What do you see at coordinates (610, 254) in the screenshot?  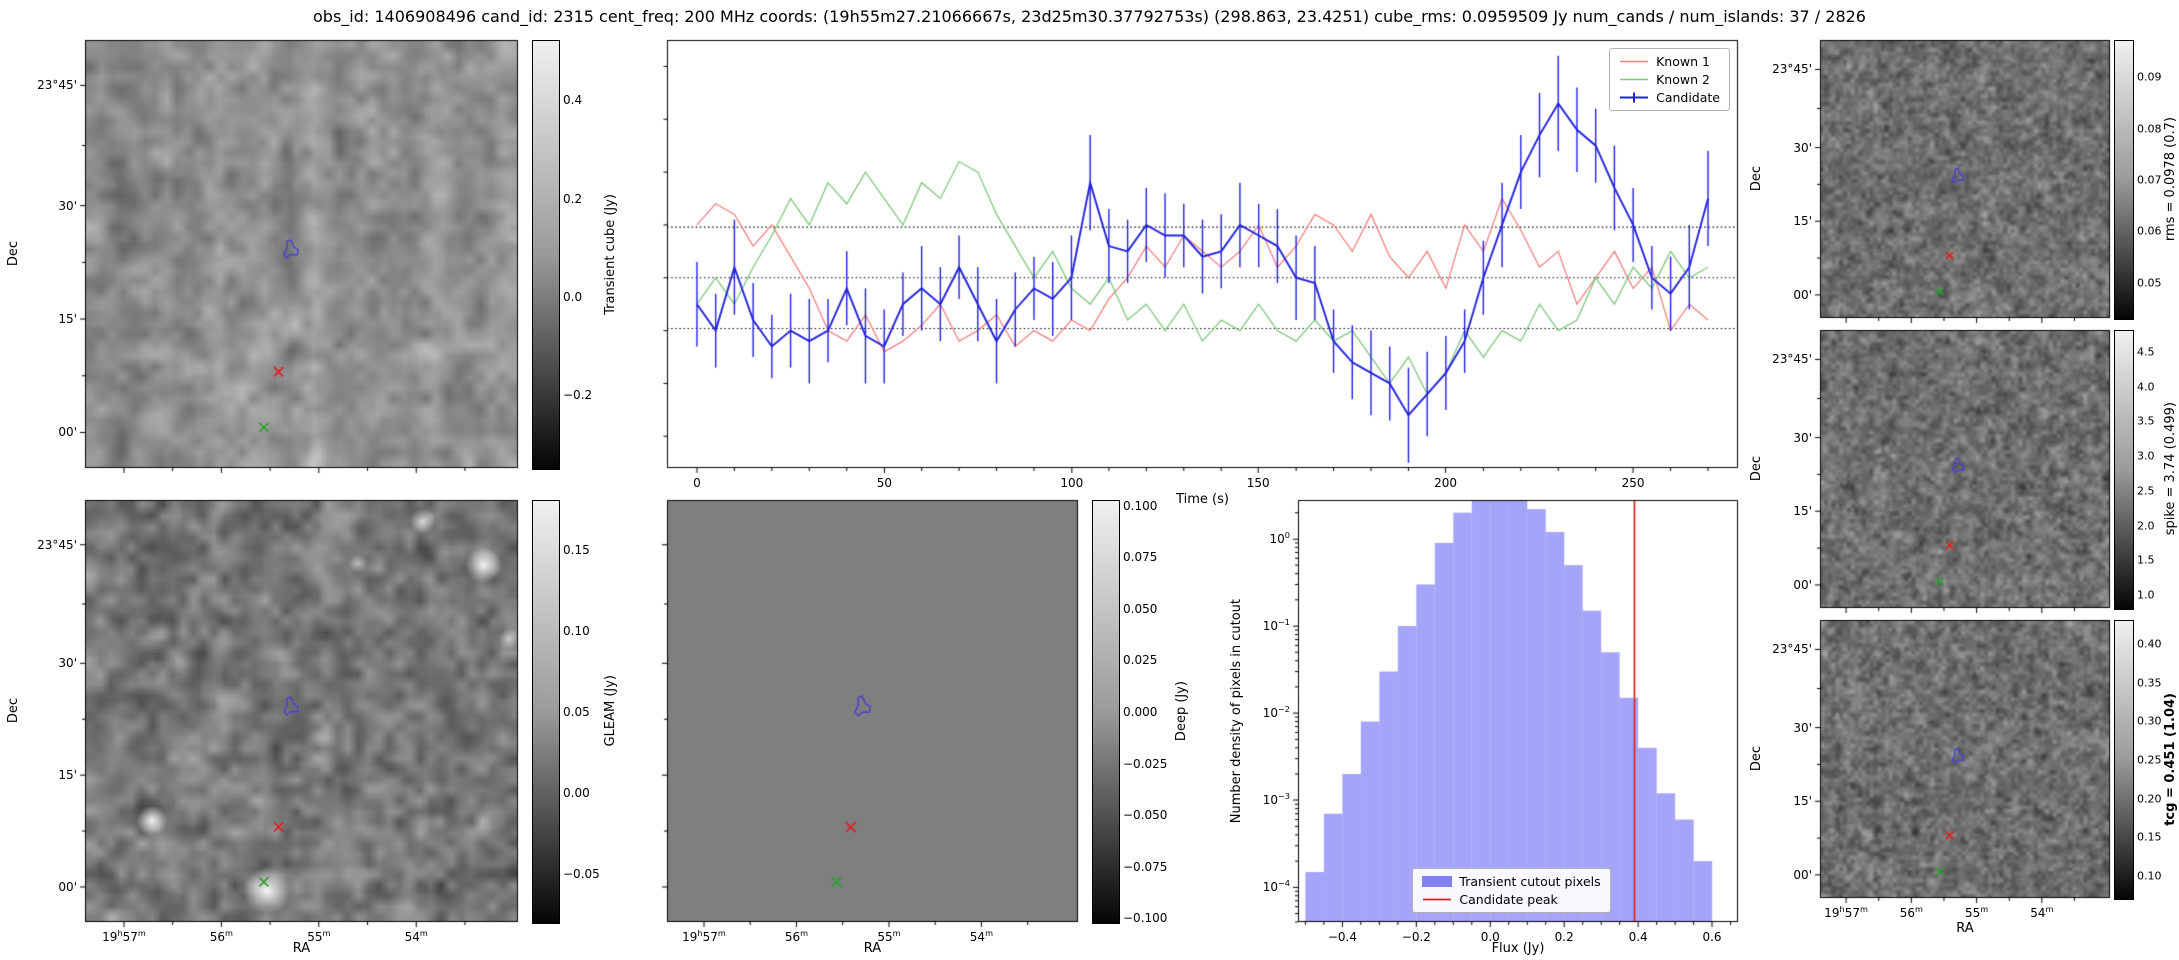 I see `transient-colorbar-label-text: Transient cube (Jy)` at bounding box center [610, 254].